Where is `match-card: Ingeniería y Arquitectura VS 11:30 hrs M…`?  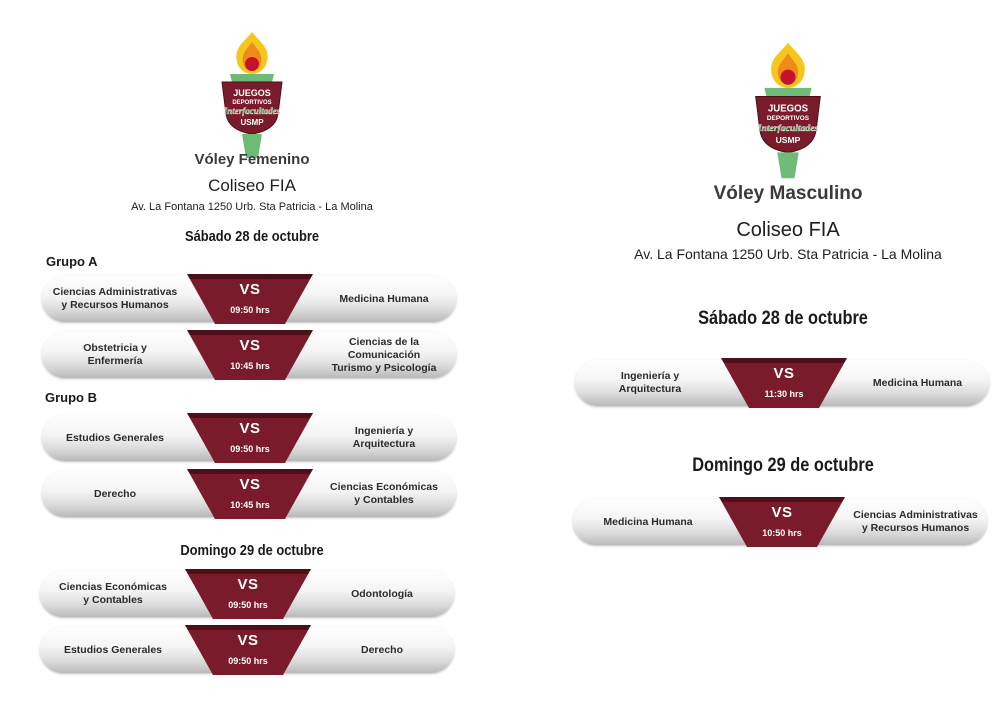
match-card: Ingeniería y Arquitectura VS 11:30 hrs M… is located at coordinates (782, 383).